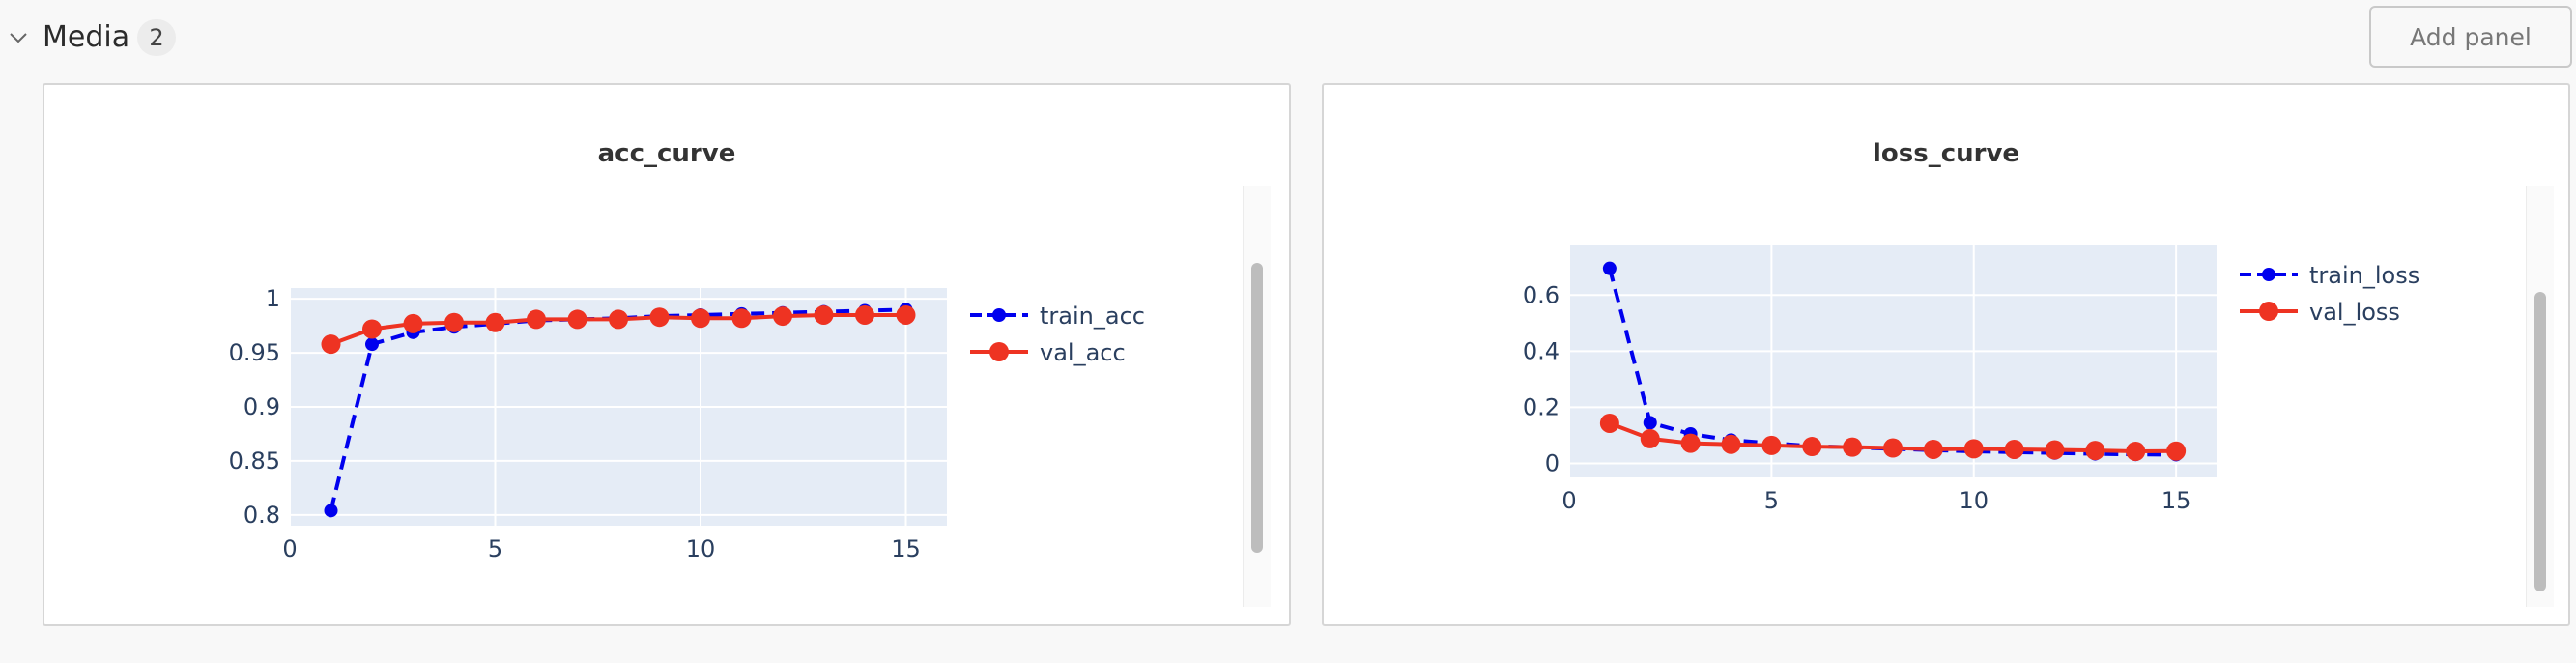  Describe the element at coordinates (1083, 352) in the screenshot. I see `legend-label: val_acc` at that location.